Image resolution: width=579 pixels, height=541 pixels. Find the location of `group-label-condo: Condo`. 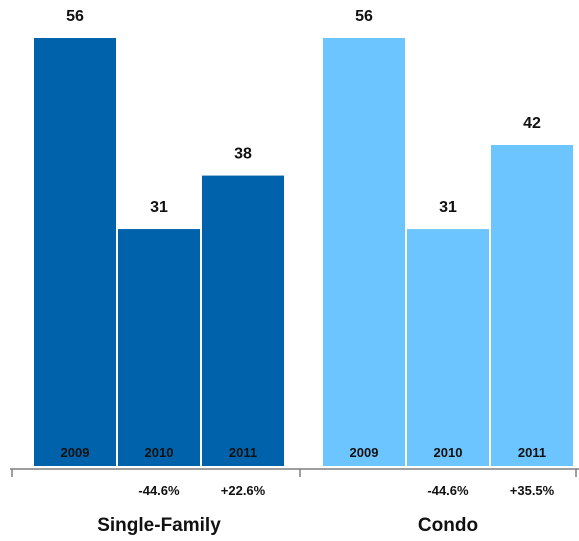

group-label-condo: Condo is located at coordinates (448, 525).